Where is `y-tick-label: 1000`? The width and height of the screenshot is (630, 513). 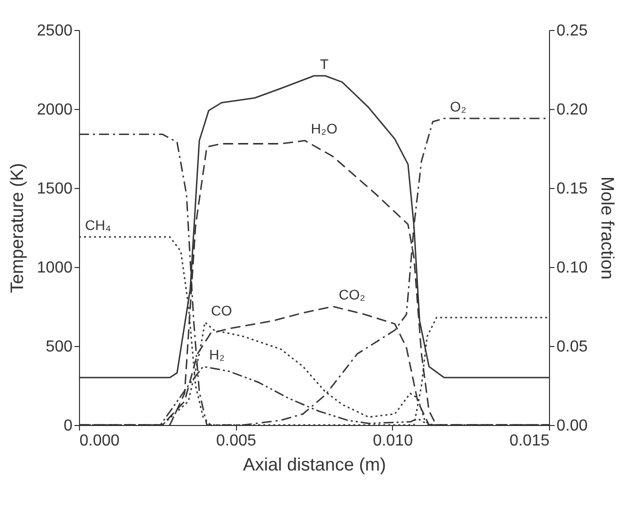
y-tick-label: 1000 is located at coordinates (54, 268).